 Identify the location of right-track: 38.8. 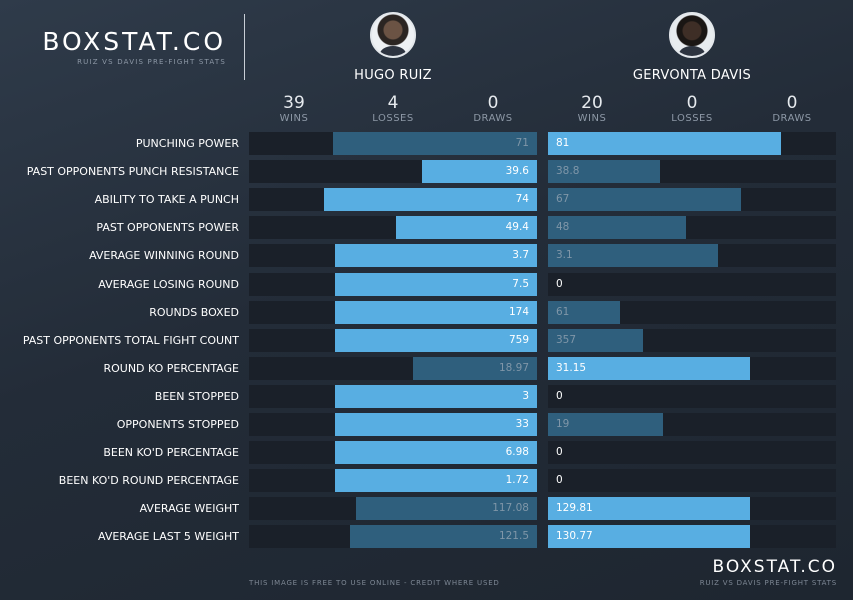
(692, 171).